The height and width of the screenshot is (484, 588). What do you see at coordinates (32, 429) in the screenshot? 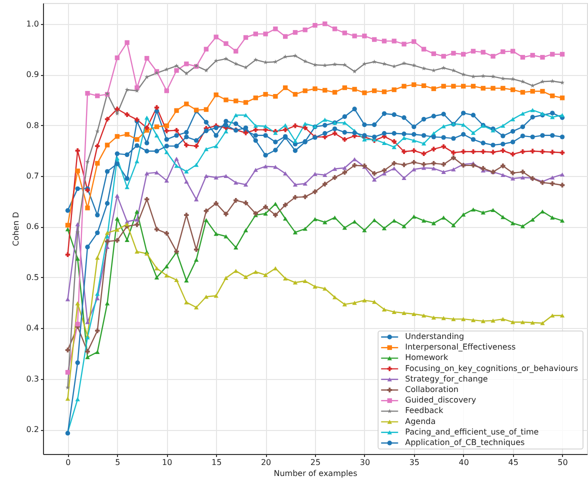
I see `y-tick-label: 0.2` at bounding box center [32, 429].